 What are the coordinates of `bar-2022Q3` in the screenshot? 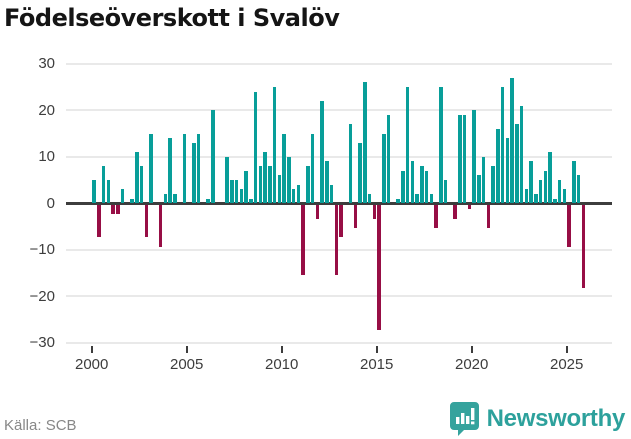 It's located at (521, 154).